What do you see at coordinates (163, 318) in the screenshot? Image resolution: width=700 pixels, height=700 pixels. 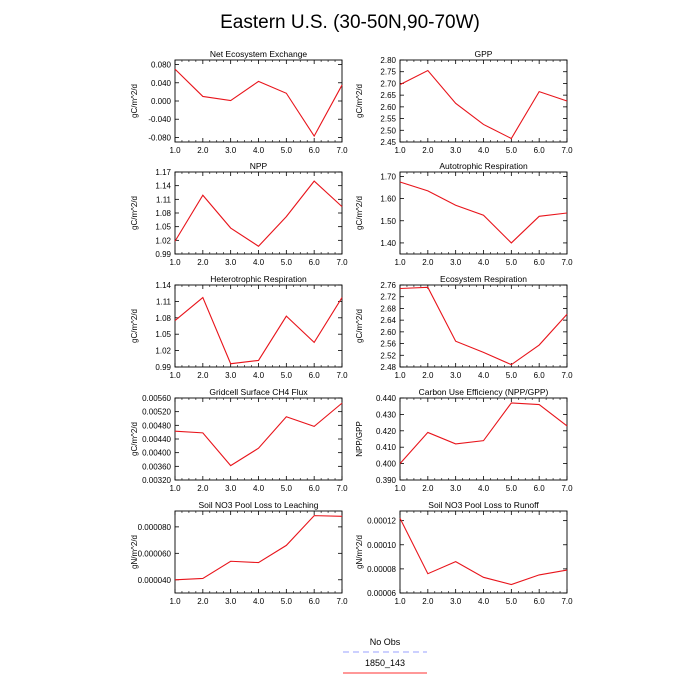 I see `y-tick-label: 1.08` at bounding box center [163, 318].